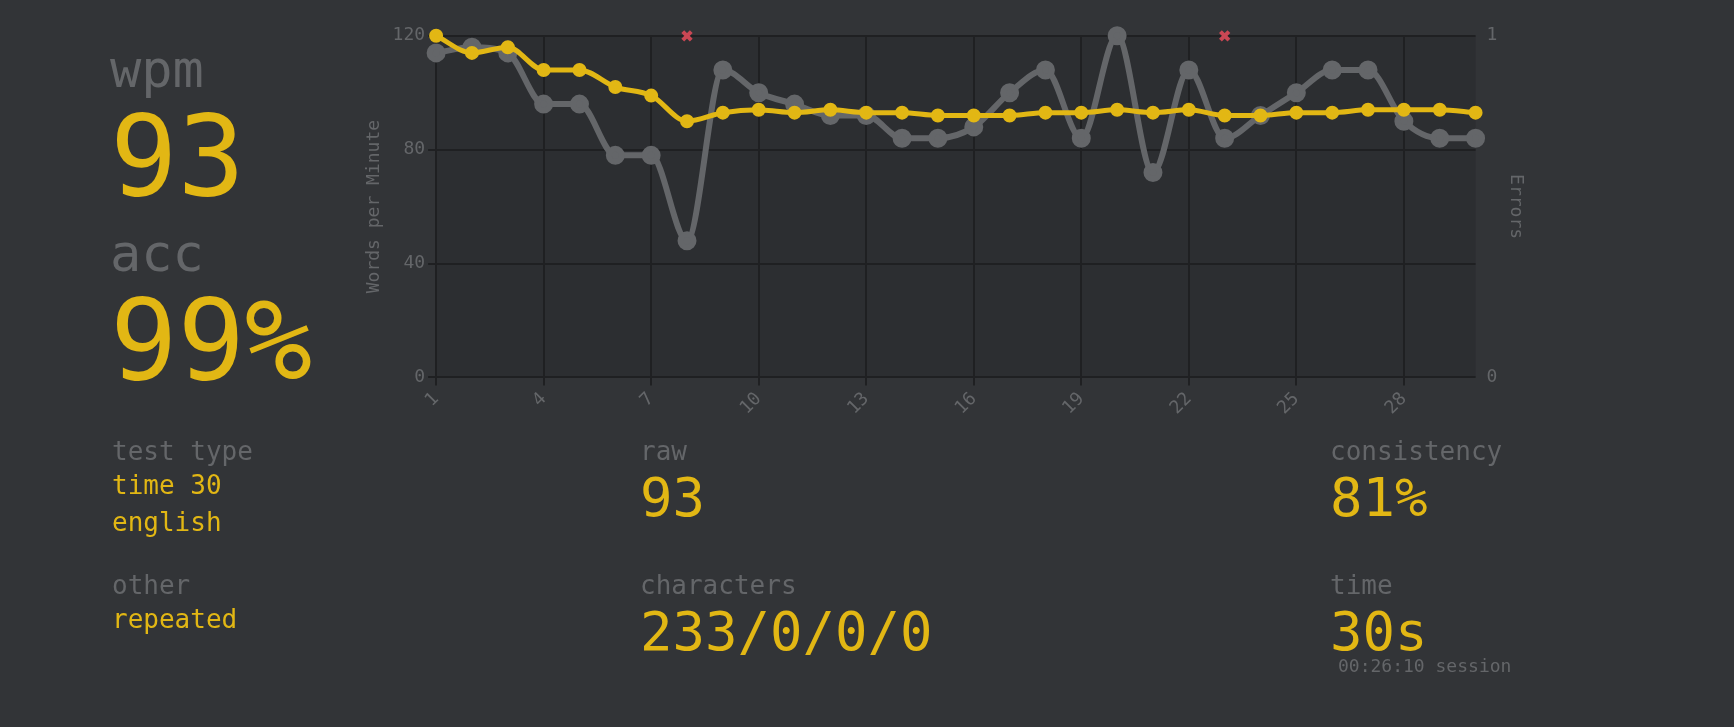  Describe the element at coordinates (1379, 498) in the screenshot. I see `text: 81%` at that location.